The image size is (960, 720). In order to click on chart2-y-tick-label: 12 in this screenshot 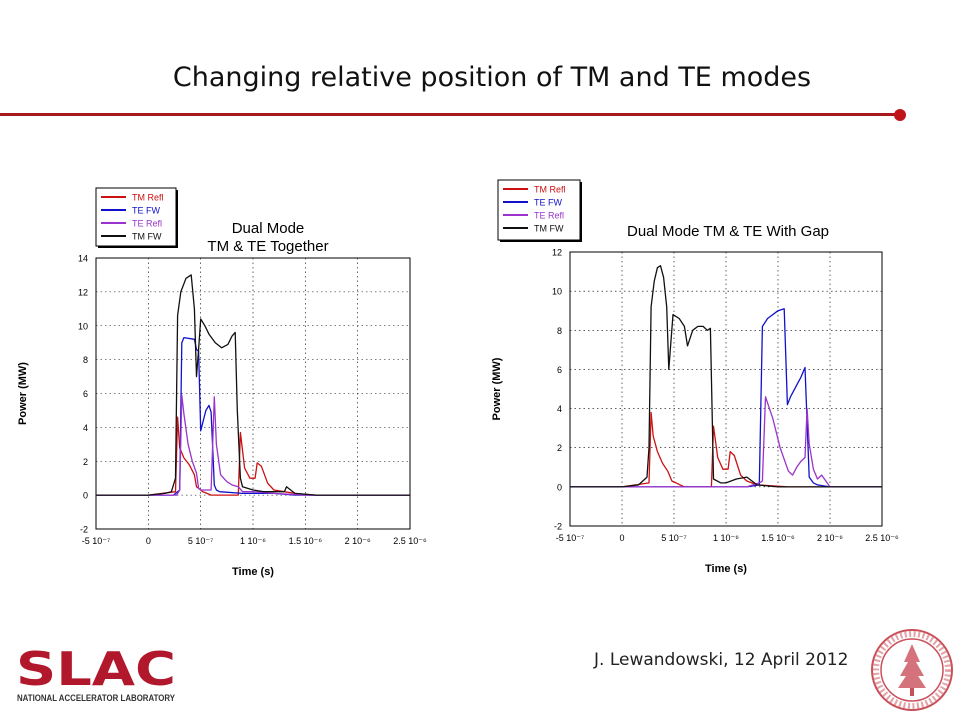, I will do `click(557, 253)`.